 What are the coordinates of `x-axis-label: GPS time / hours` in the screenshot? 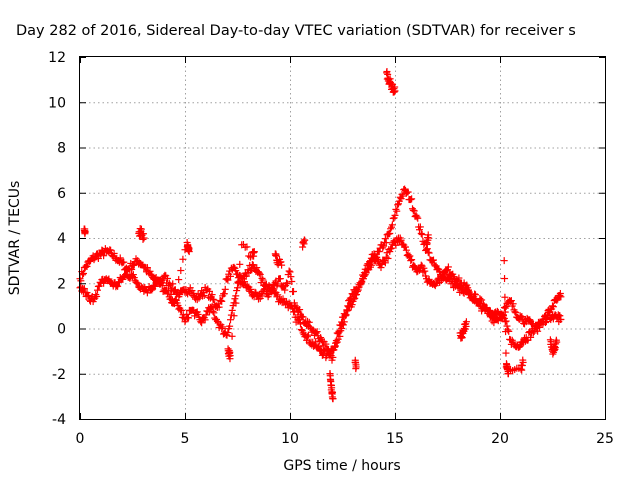 It's located at (341, 466).